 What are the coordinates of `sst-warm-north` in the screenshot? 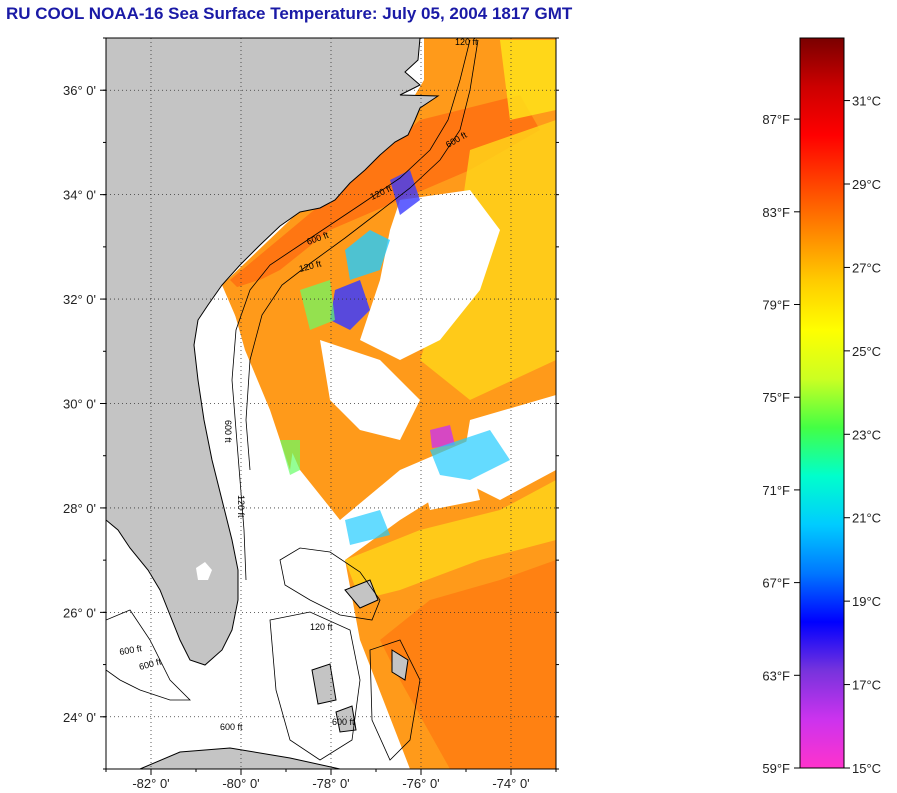 It's located at (385, 192).